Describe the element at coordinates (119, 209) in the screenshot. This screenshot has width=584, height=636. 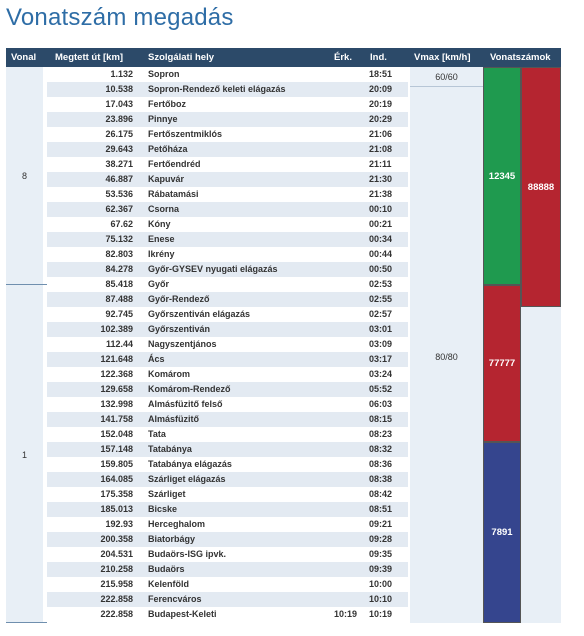
I see `cell-km: 62.367` at that location.